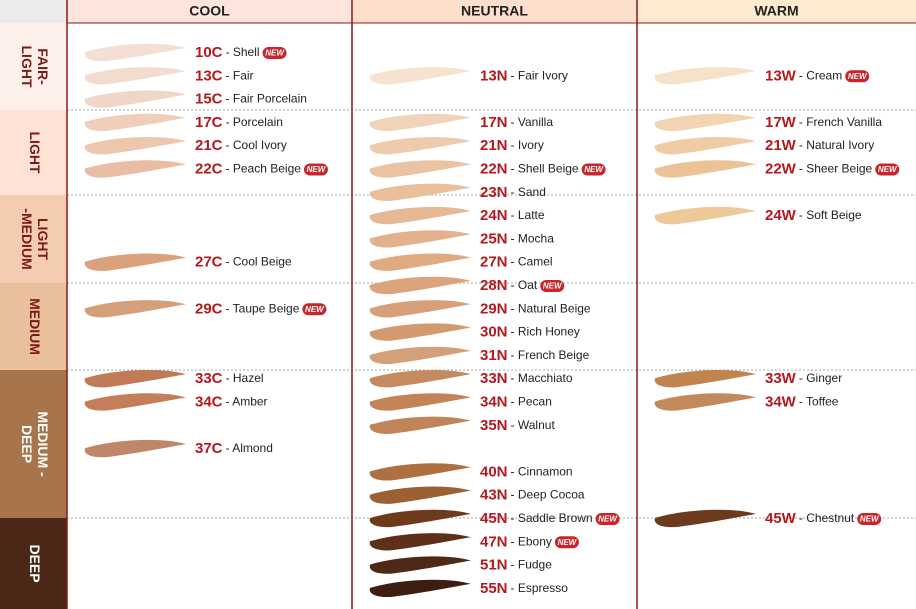 This screenshot has height=609, width=916. I want to click on shade-label: 45W - Chestnut, so click(810, 518).